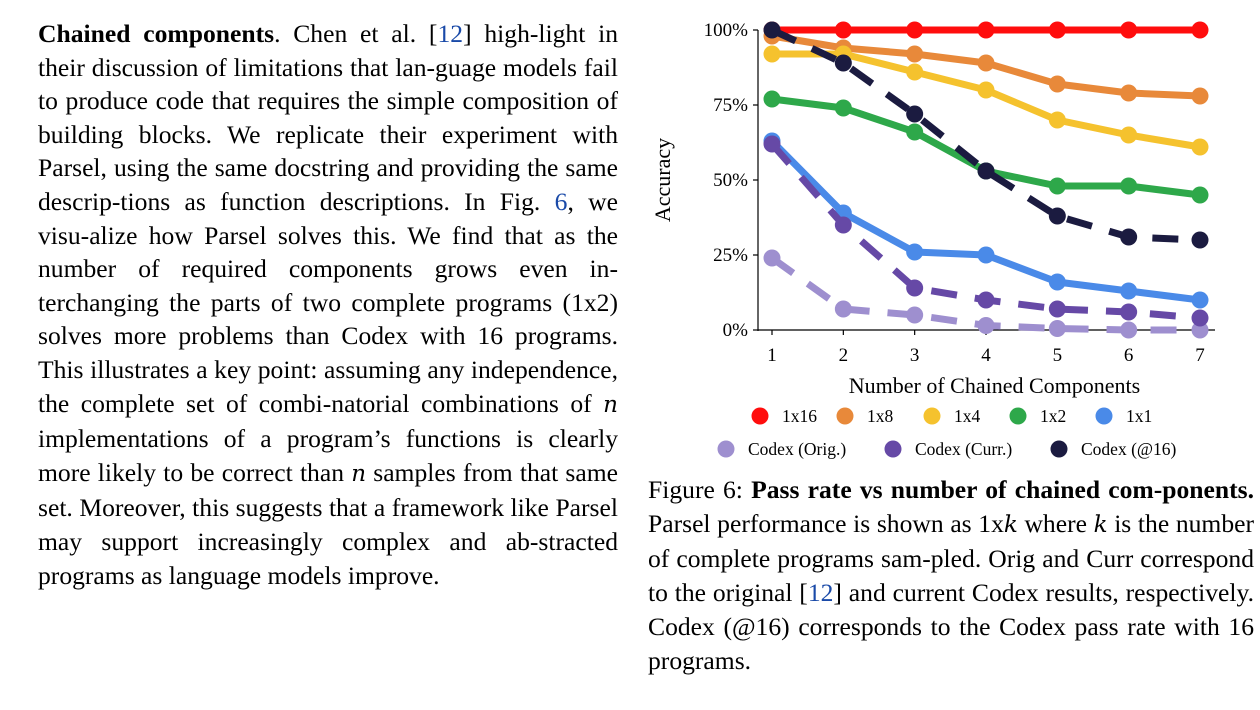 This screenshot has height=710, width=1260. I want to click on caption-text: Parsel performance is shown as 1x, so click(826, 523).